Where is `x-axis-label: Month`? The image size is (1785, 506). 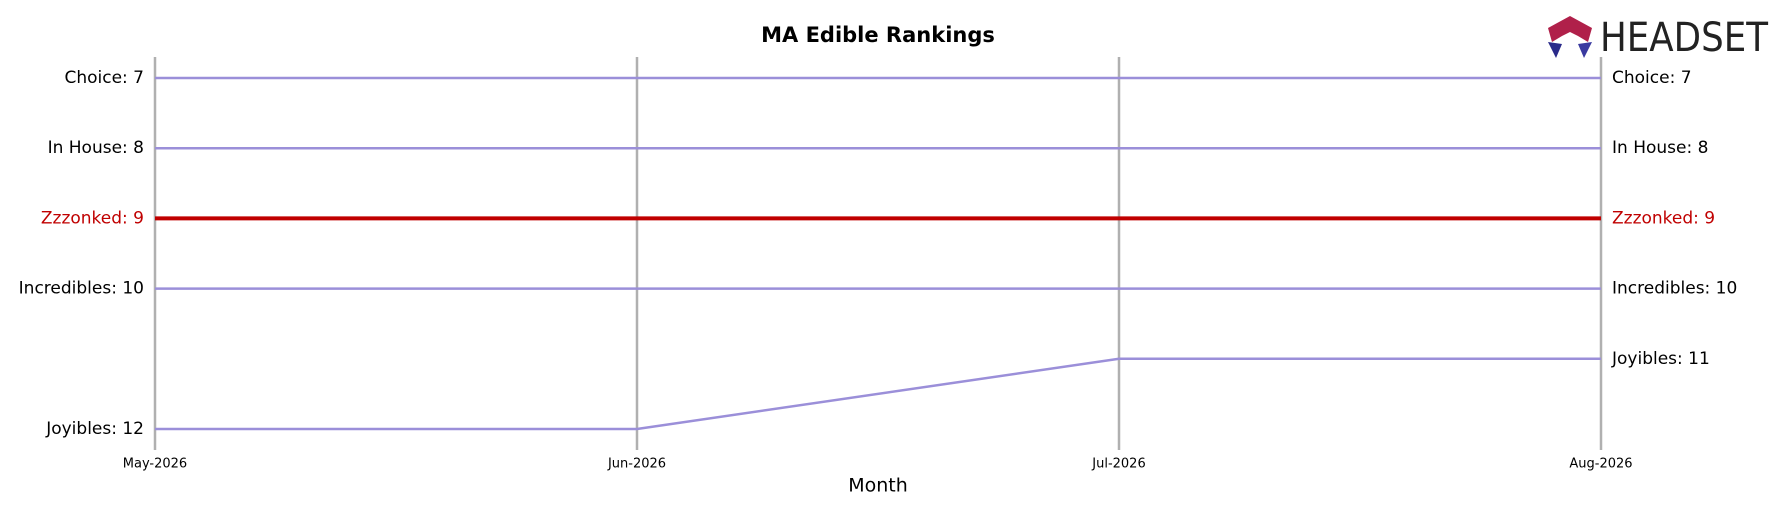
x-axis-label: Month is located at coordinates (878, 486).